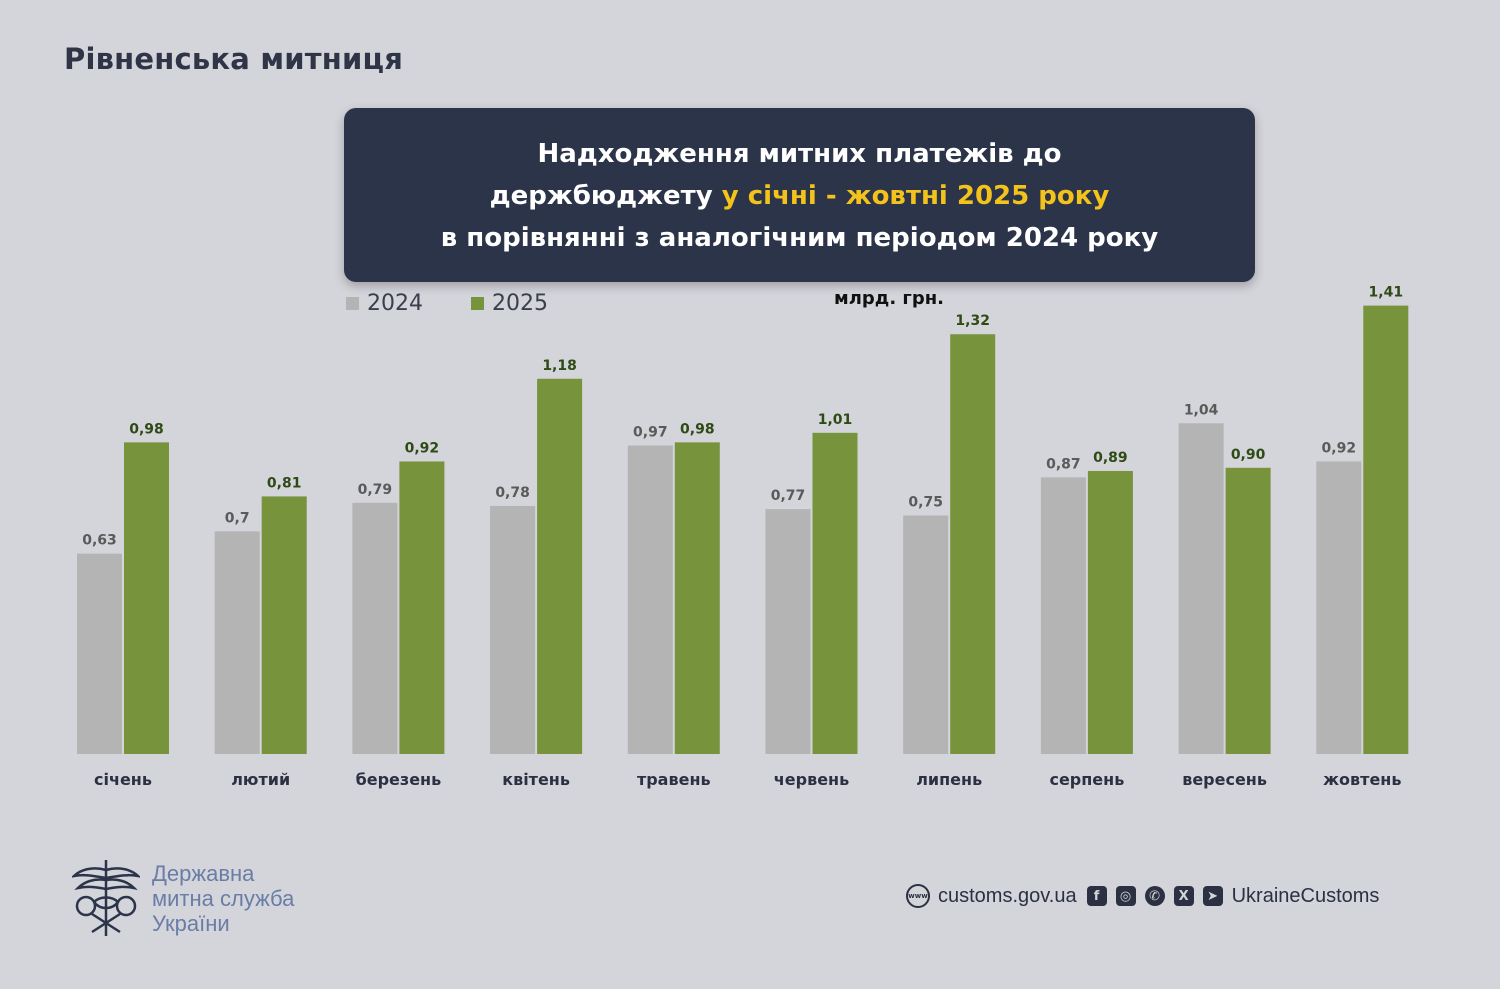 This screenshot has height=989, width=1500. I want to click on data-label-2024-6: 0,77, so click(788, 496).